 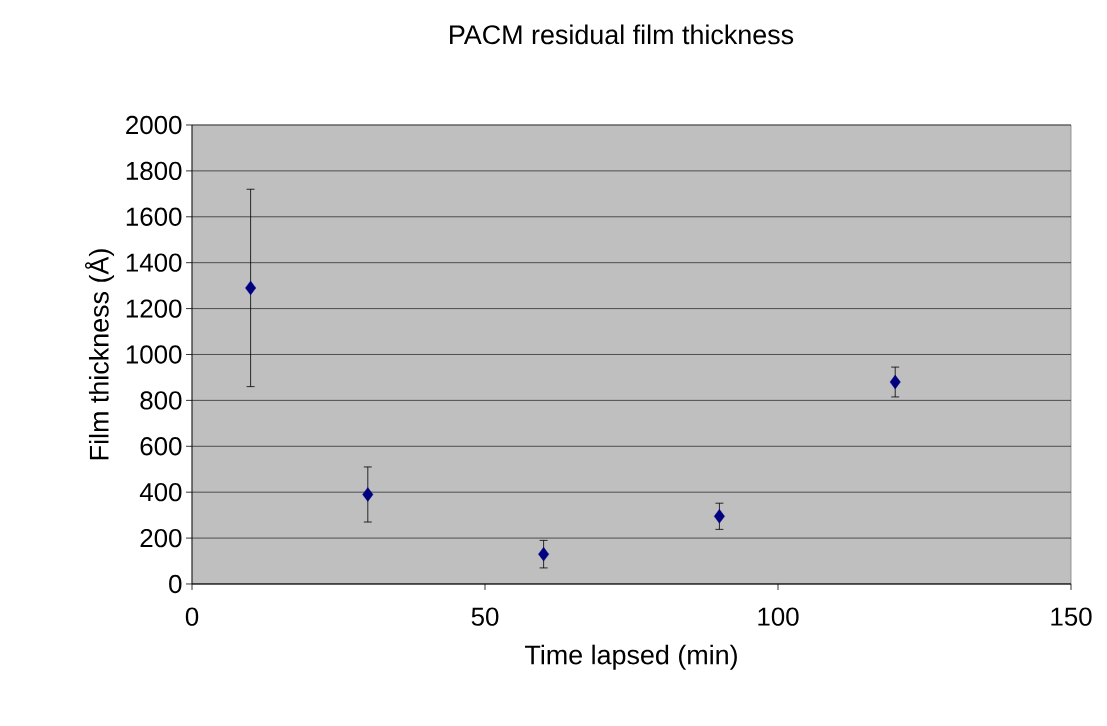 What do you see at coordinates (175, 584) in the screenshot?
I see `y-tick-label: 0` at bounding box center [175, 584].